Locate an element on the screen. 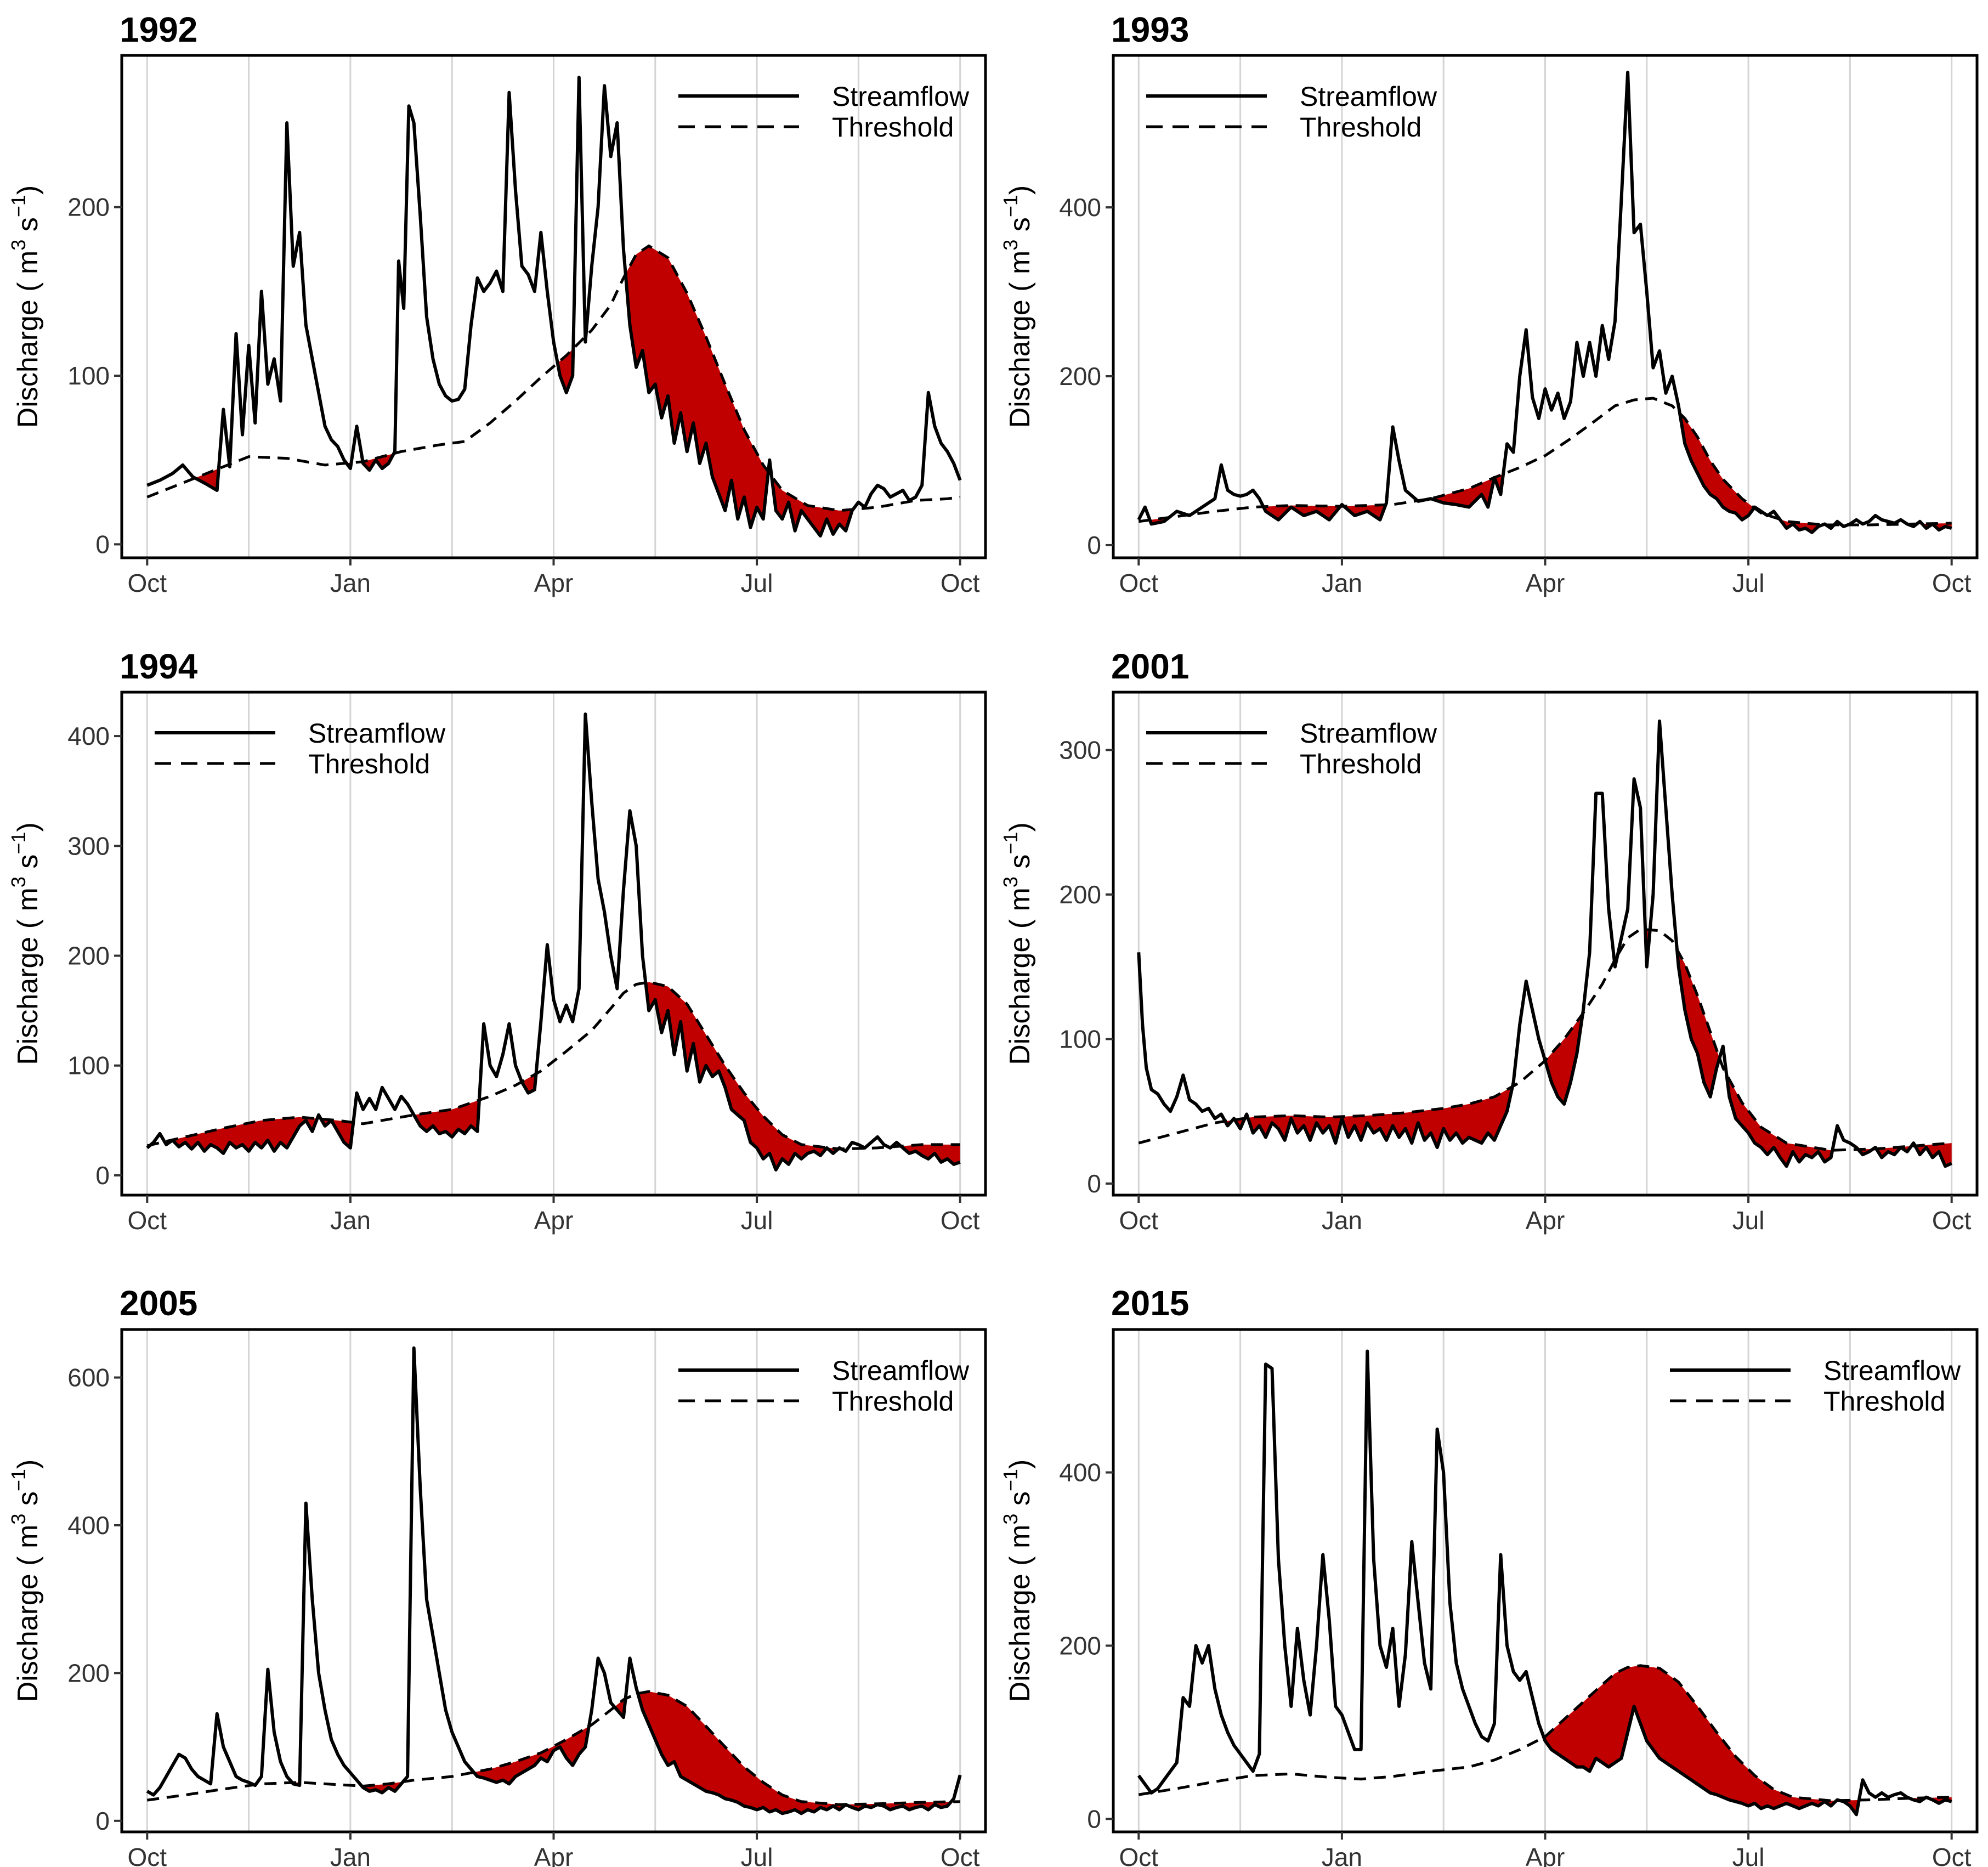 The height and width of the screenshot is (1867, 1988). panel-title: 1993 is located at coordinates (1150, 30).